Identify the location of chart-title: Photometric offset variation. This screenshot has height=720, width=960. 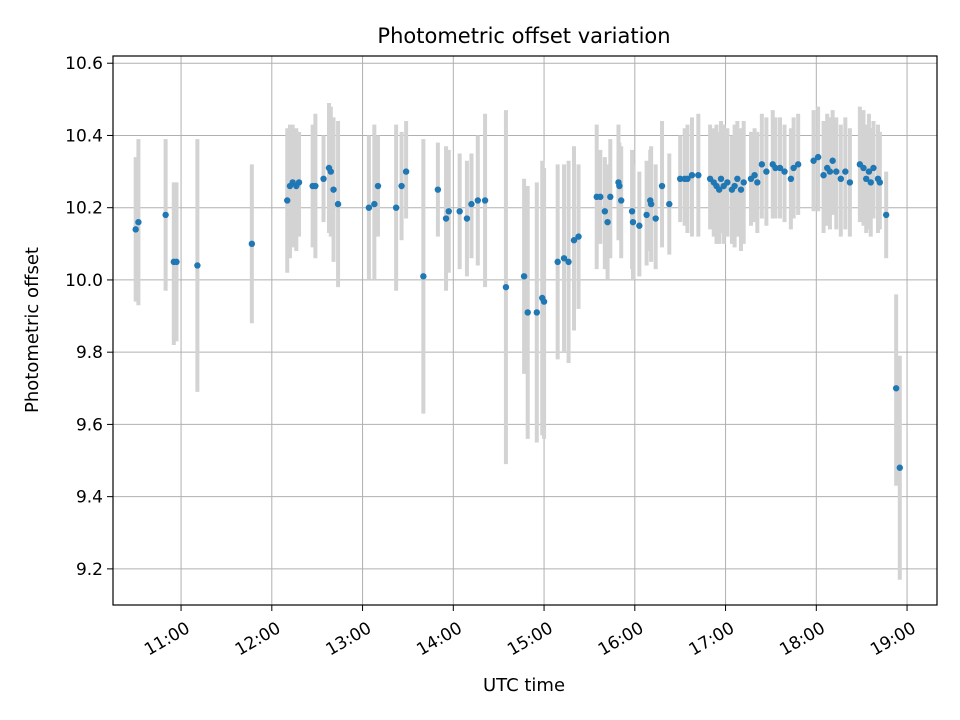
(523, 36).